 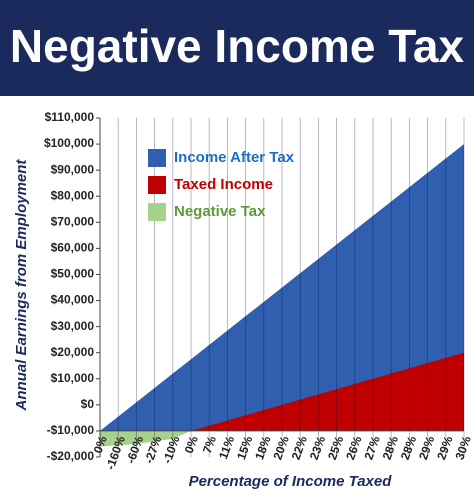 What do you see at coordinates (88, 404) in the screenshot?
I see `y-tick-label: $0` at bounding box center [88, 404].